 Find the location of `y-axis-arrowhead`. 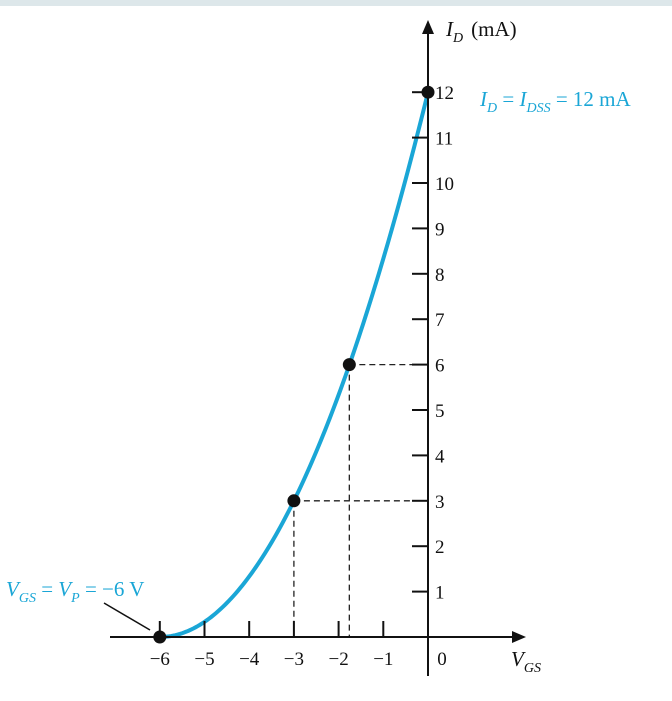

y-axis-arrowhead is located at coordinates (428, 27).